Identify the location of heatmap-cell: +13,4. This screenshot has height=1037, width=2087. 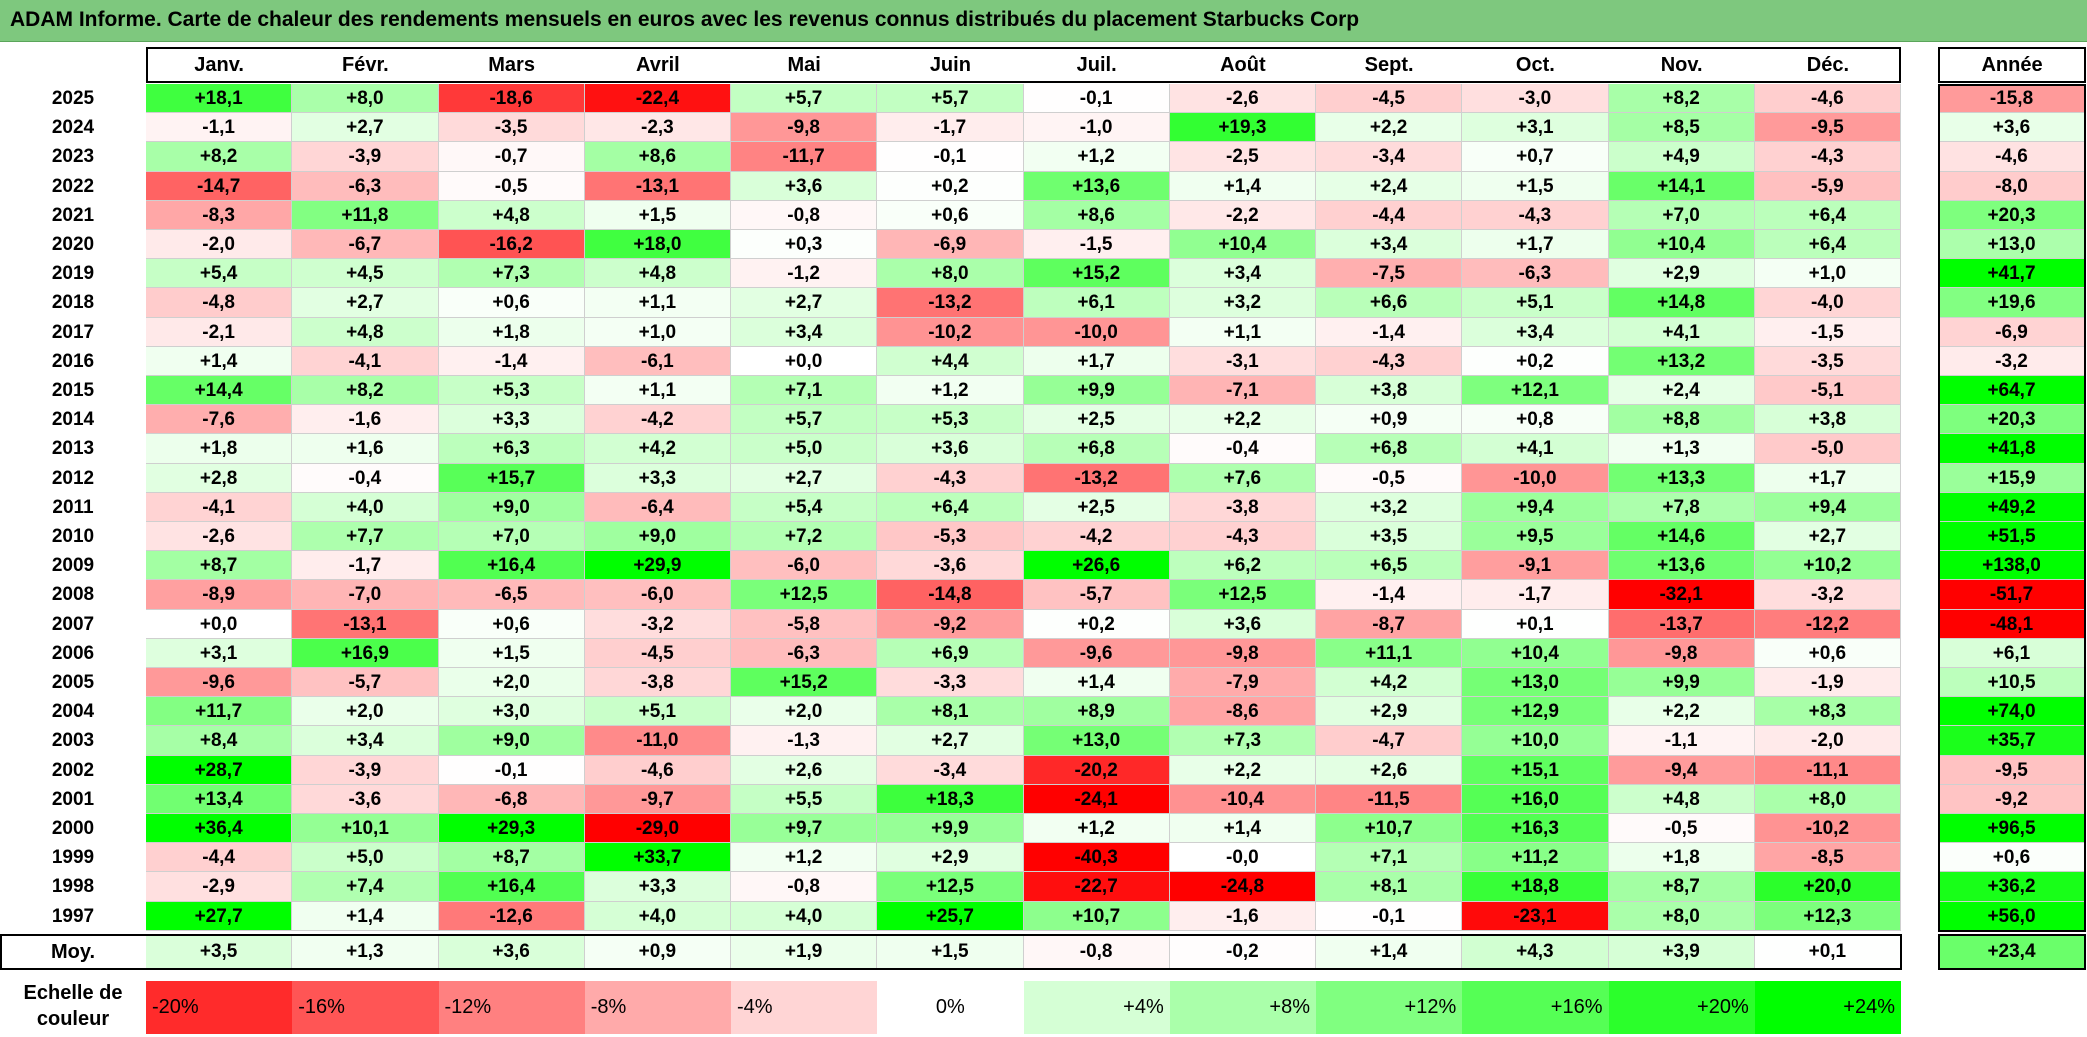
(219, 799).